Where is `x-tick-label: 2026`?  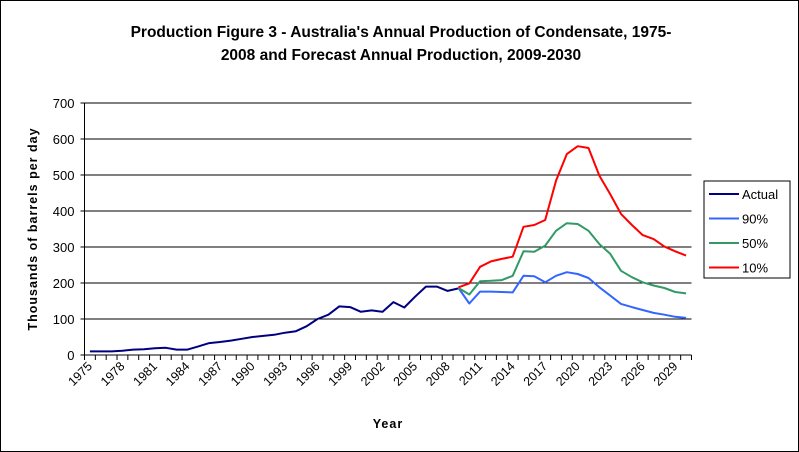
x-tick-label: 2026 is located at coordinates (633, 374).